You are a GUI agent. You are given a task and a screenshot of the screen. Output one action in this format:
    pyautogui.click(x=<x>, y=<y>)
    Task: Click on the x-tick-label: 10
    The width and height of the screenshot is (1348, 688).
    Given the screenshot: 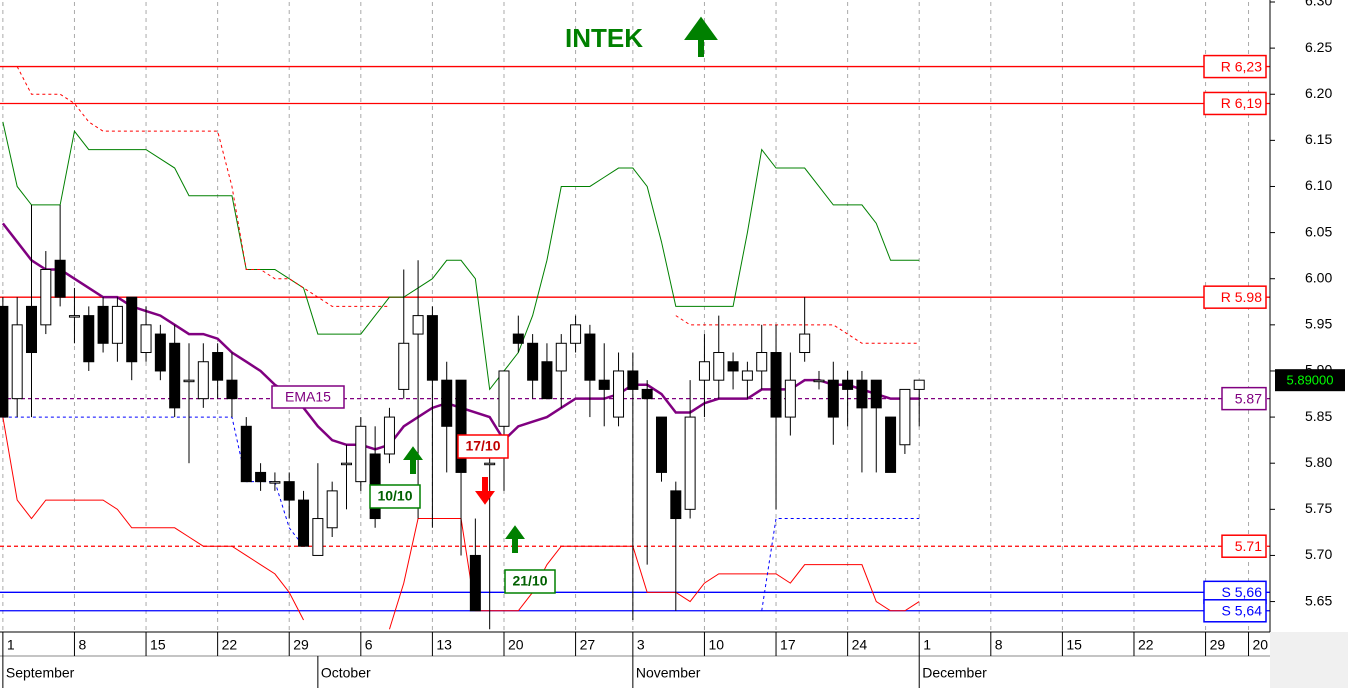 What is the action you would take?
    pyautogui.click(x=716, y=645)
    